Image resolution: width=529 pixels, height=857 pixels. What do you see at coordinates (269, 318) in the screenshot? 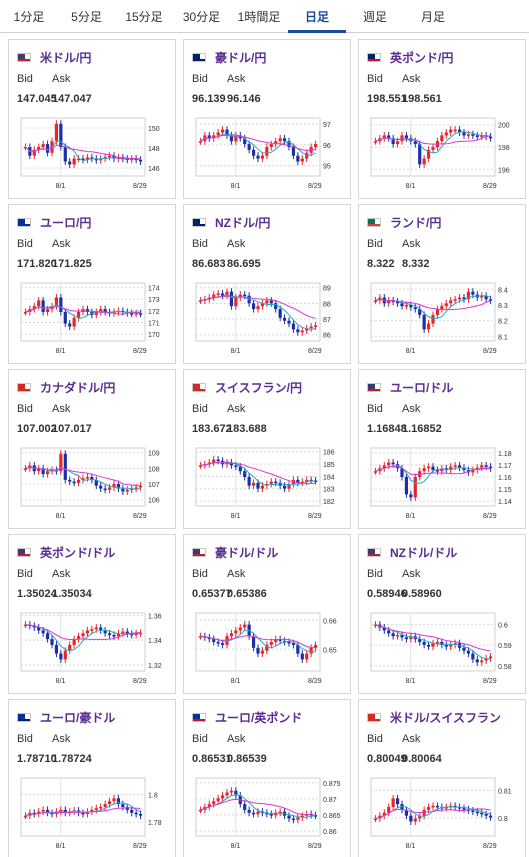
I see `mini-chart: 89 88 87 86 8/1 8/29` at bounding box center [269, 318].